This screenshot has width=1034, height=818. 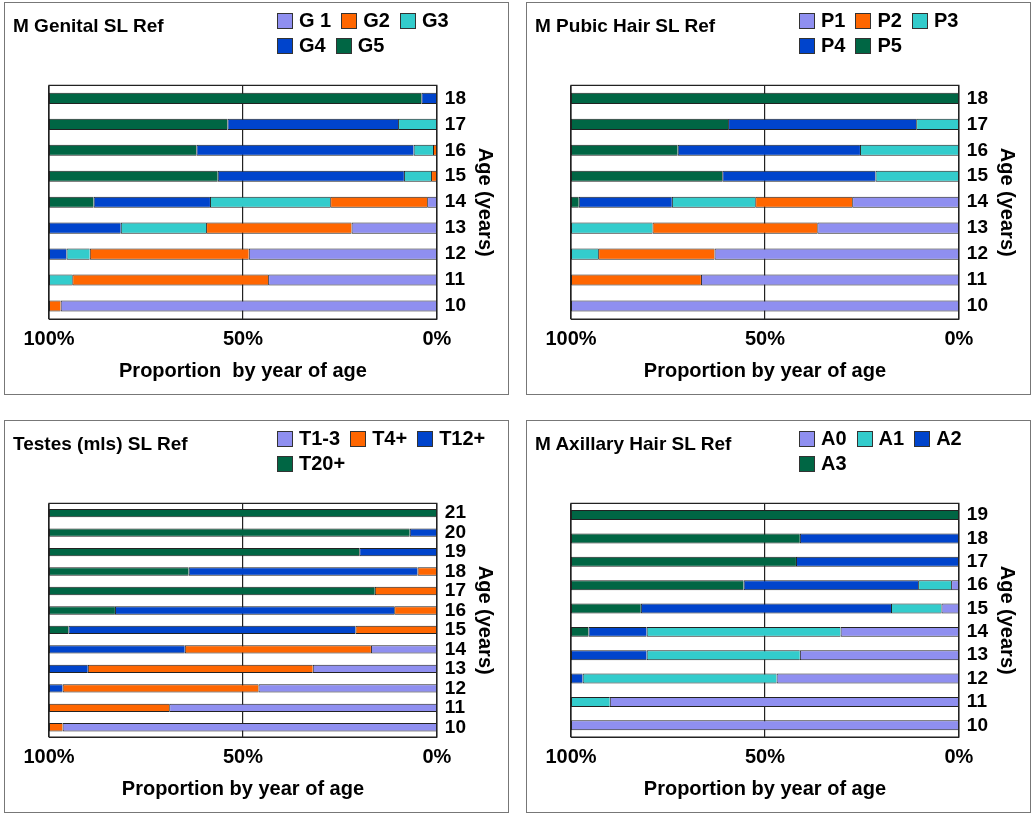 I want to click on legend-label: G5, so click(x=371, y=45).